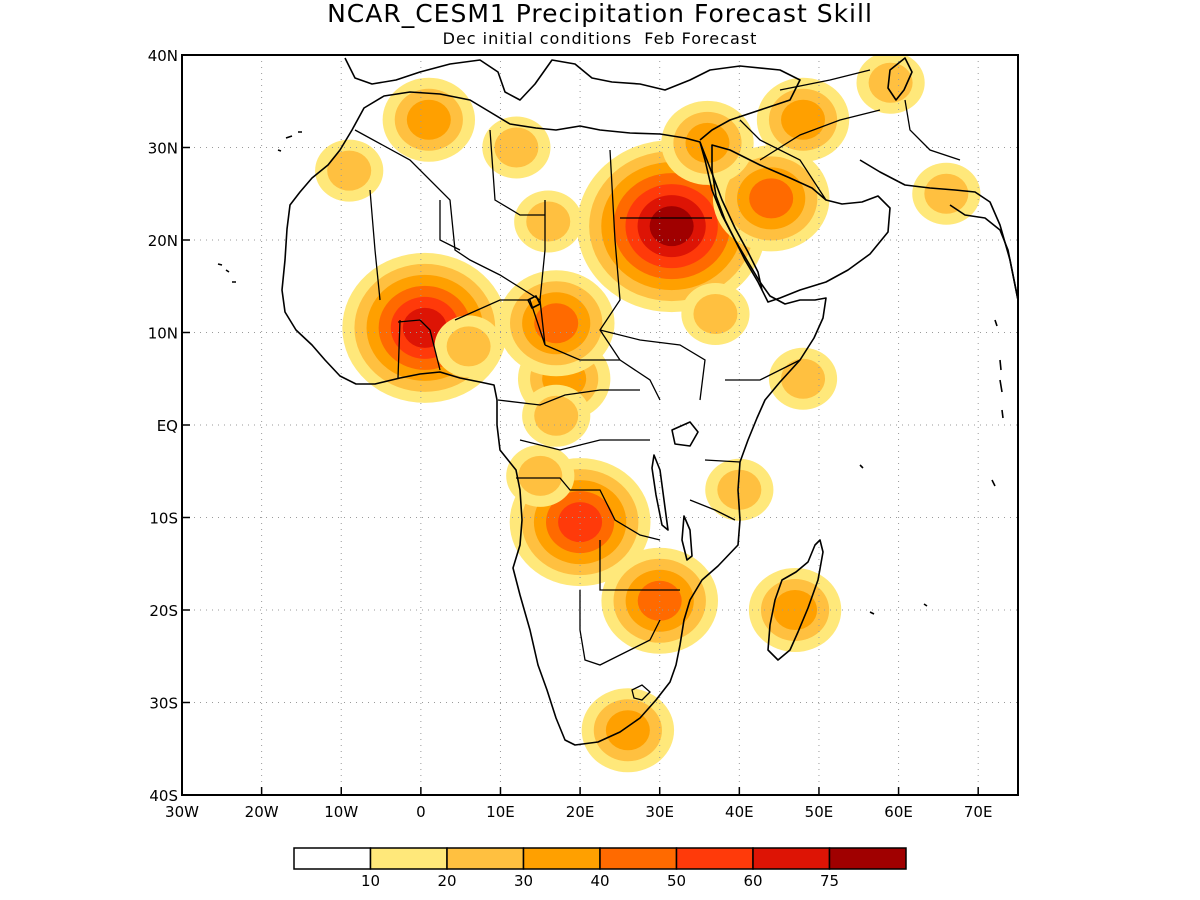 This screenshot has height=900, width=1200. Describe the element at coordinates (167, 426) in the screenshot. I see `lat-tick-label: EQ` at that location.